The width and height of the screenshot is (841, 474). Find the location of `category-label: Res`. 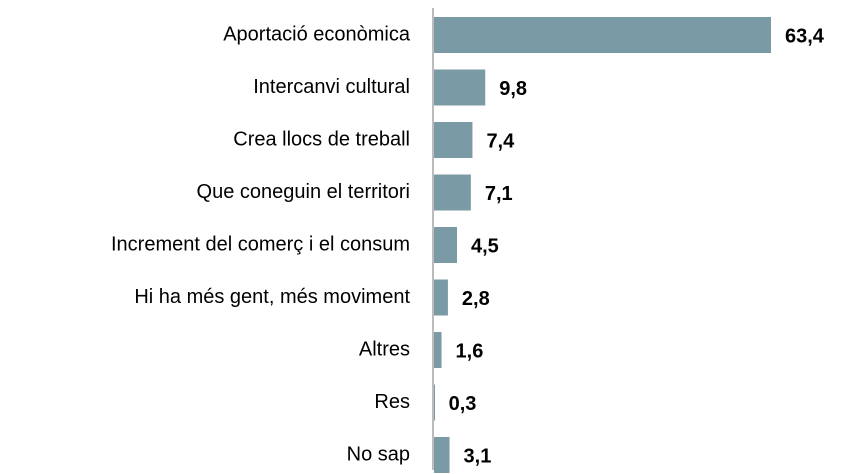

category-label: Res is located at coordinates (392, 402).